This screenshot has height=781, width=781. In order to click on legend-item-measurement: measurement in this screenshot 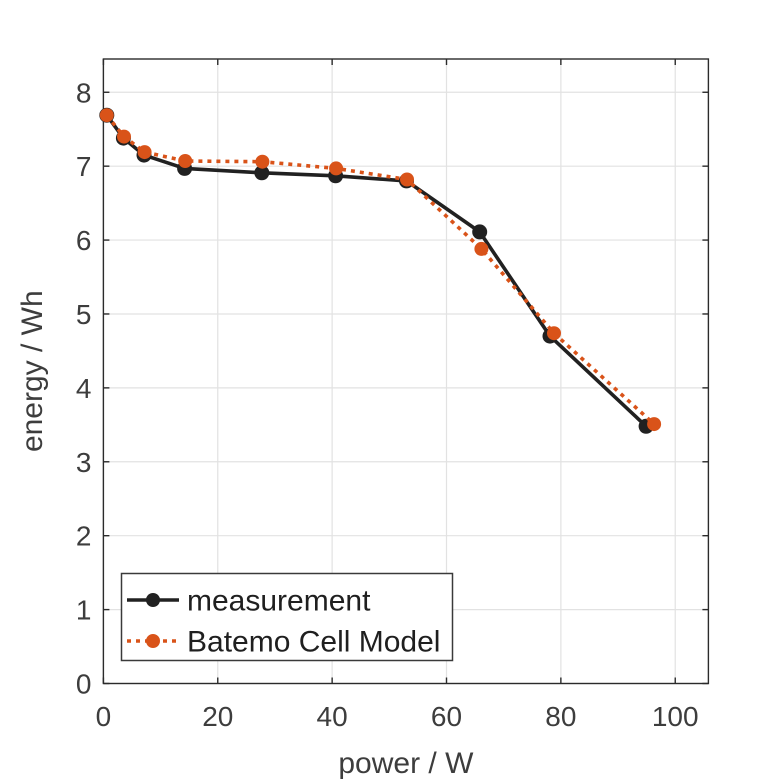, I will do `click(249, 601)`.